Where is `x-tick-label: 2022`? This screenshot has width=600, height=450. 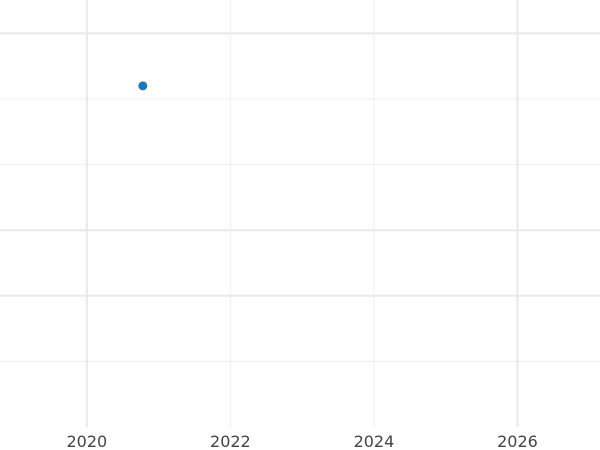
x-tick-label: 2022 is located at coordinates (230, 441).